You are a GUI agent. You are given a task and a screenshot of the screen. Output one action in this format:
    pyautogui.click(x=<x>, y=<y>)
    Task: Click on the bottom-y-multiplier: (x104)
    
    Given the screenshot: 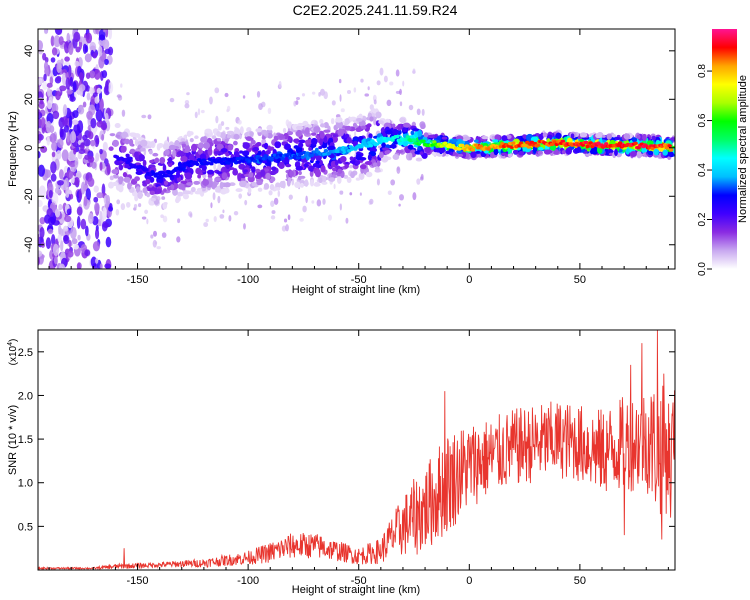 What is the action you would take?
    pyautogui.click(x=13, y=352)
    